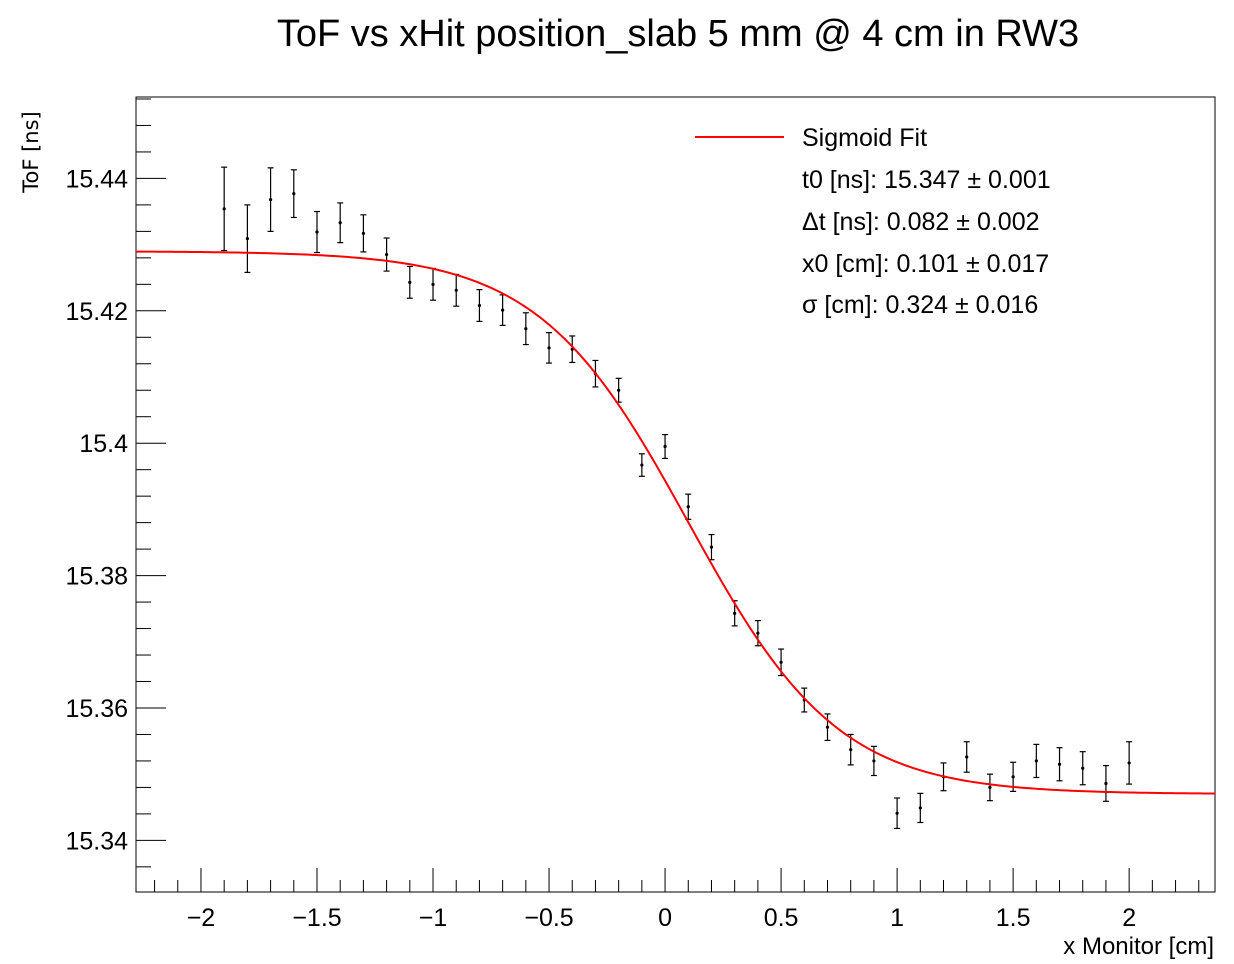 The image size is (1234, 964). I want to click on x-axis: −2 −1.5 −1 −0.5 0 0.5 1 1.5 2, so click(677, 900).